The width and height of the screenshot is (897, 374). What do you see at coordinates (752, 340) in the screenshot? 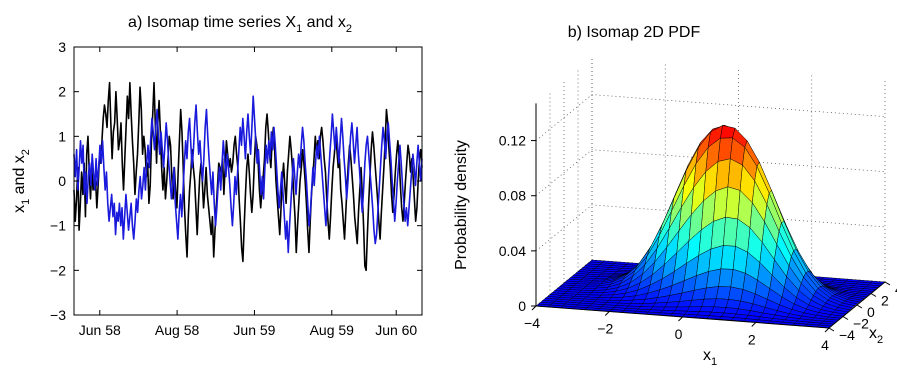
I see `x1-tick-label: 2` at bounding box center [752, 340].